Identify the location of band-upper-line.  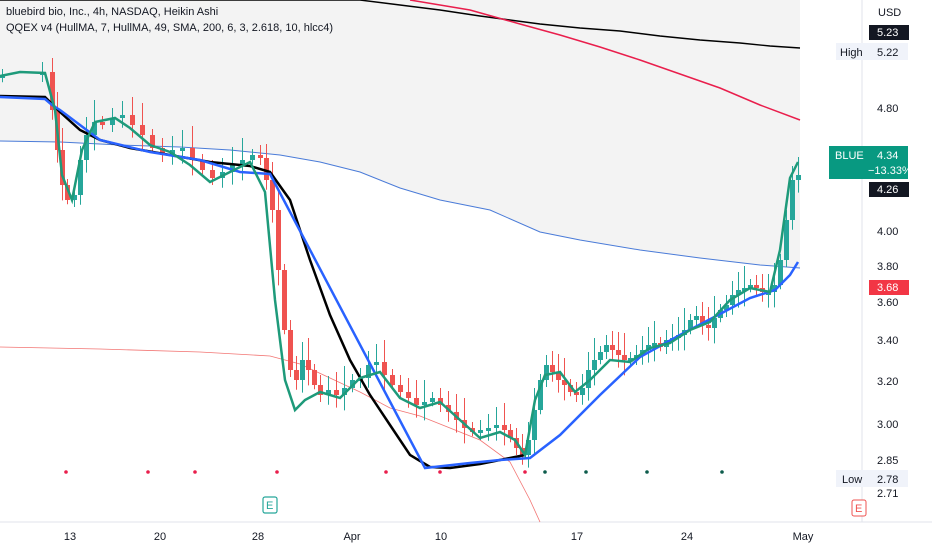
(400, 24).